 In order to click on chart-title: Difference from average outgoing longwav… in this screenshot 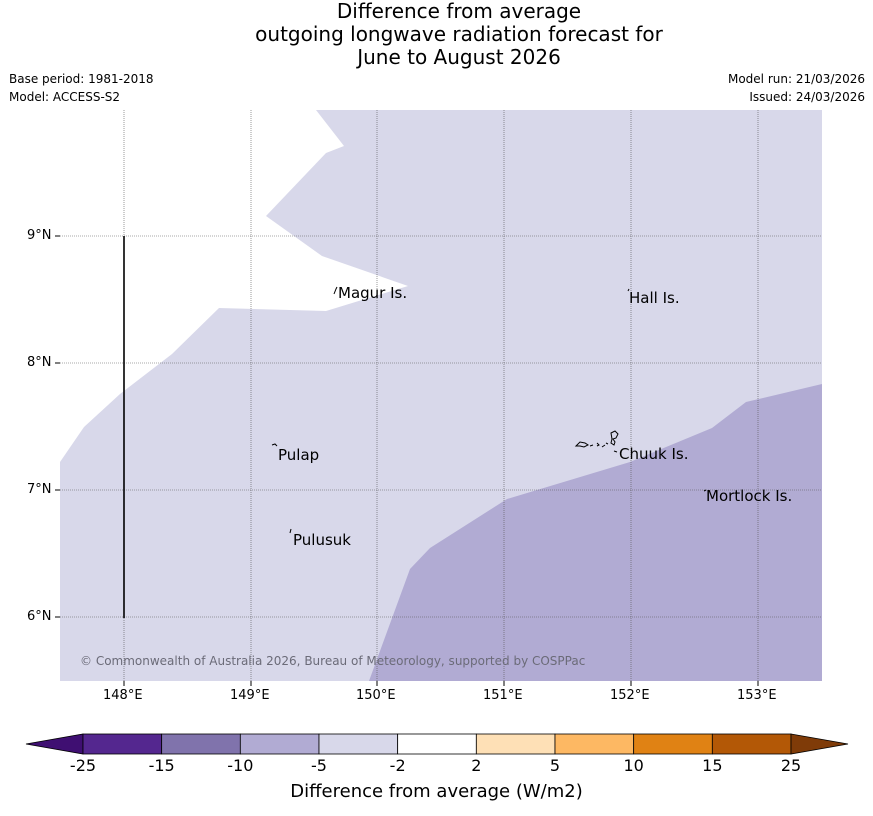, I will do `click(436, 34)`.